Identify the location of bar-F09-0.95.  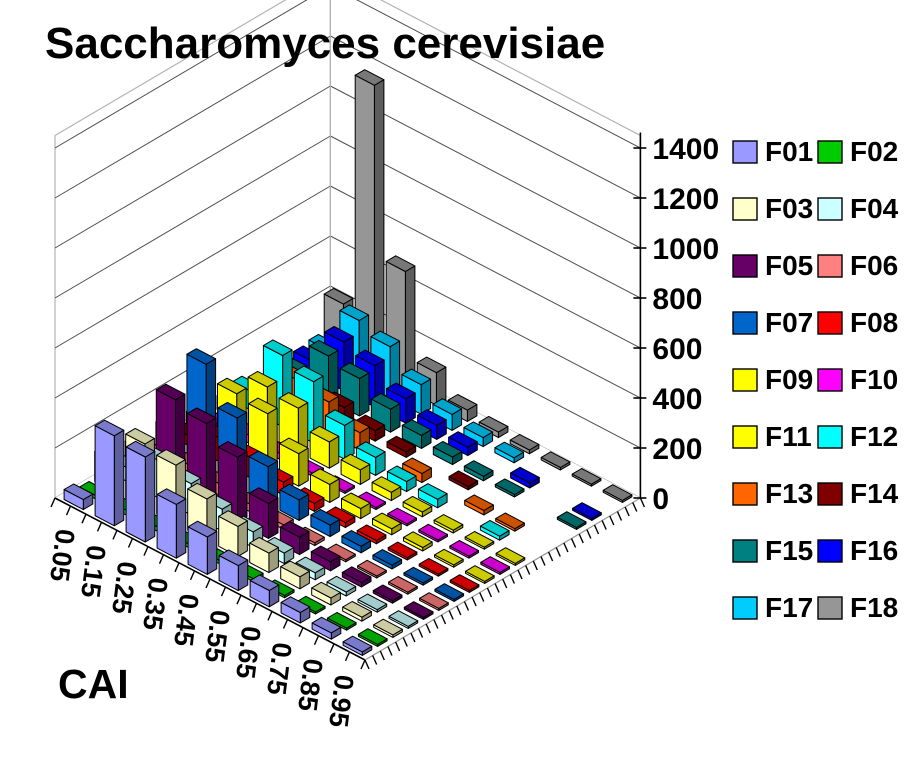
(480, 574).